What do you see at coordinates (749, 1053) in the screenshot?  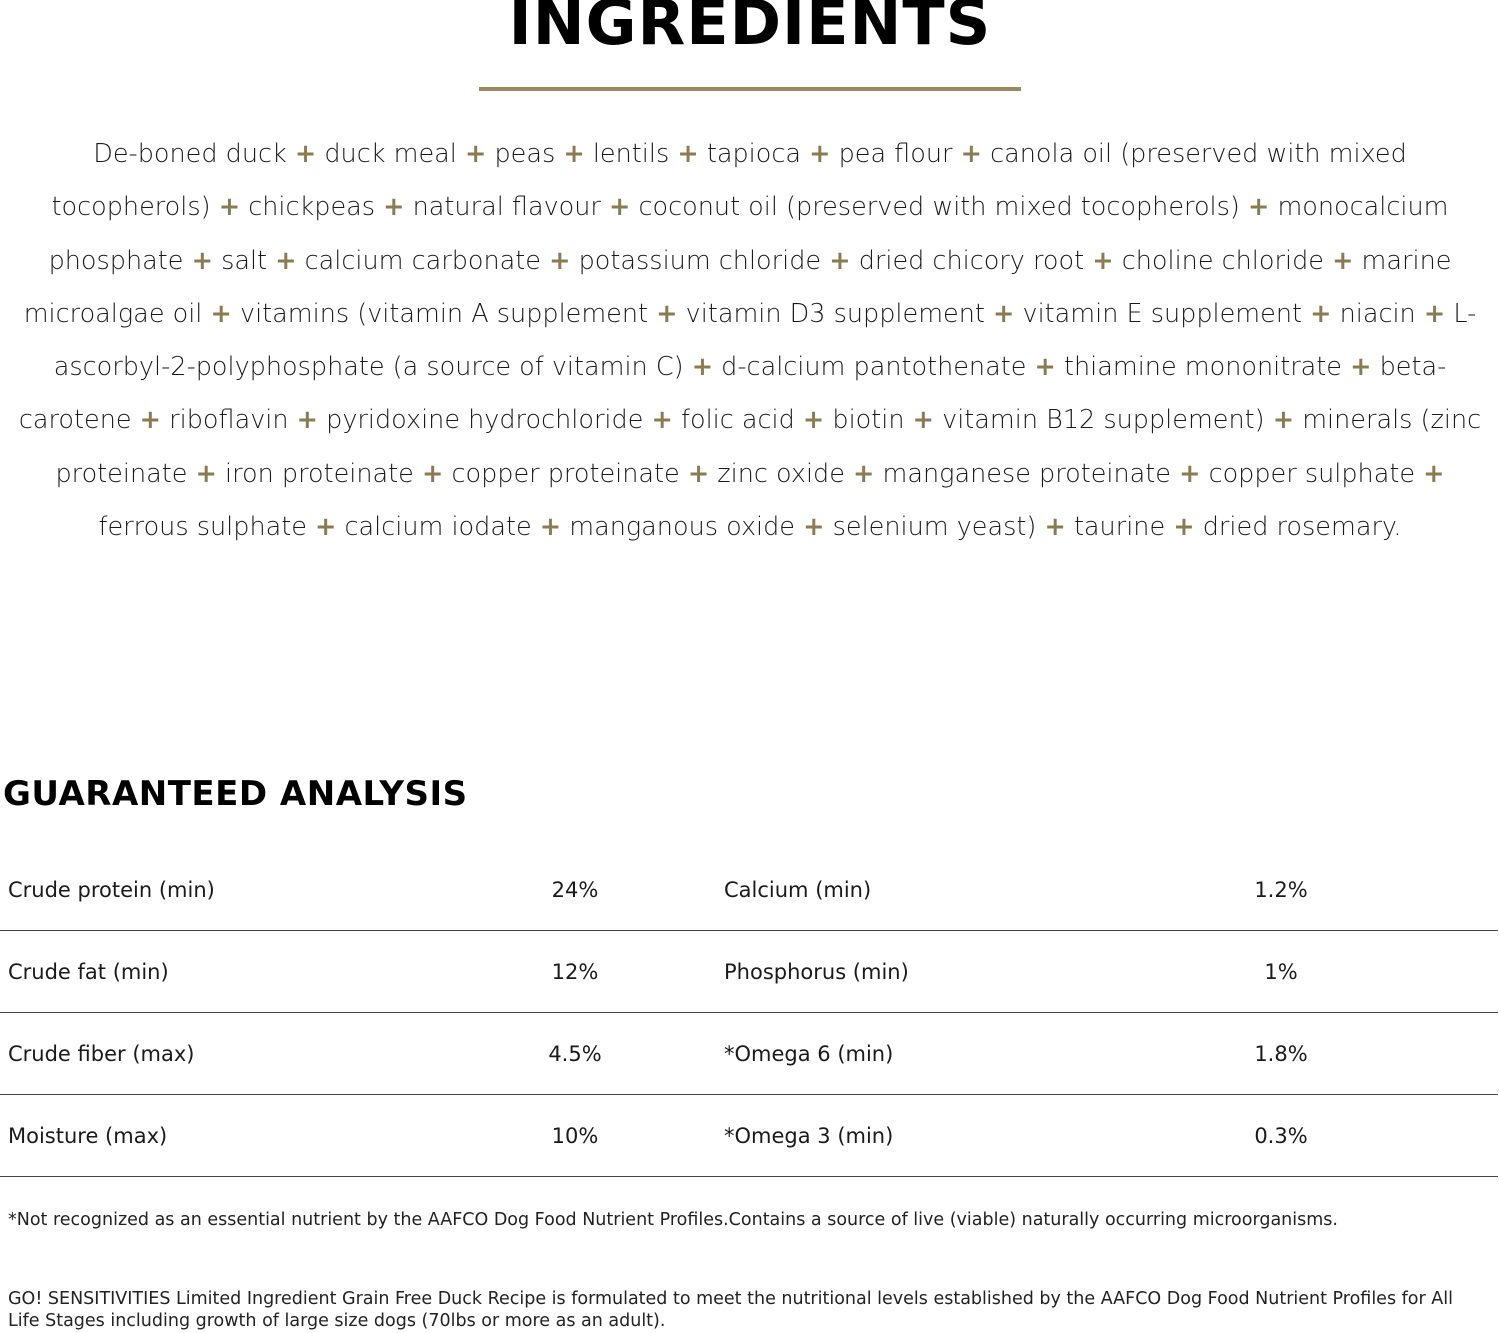 I see `analysis-row: Crude fiber (max) 4.5% *Omega 6 (min) 1.8%` at bounding box center [749, 1053].